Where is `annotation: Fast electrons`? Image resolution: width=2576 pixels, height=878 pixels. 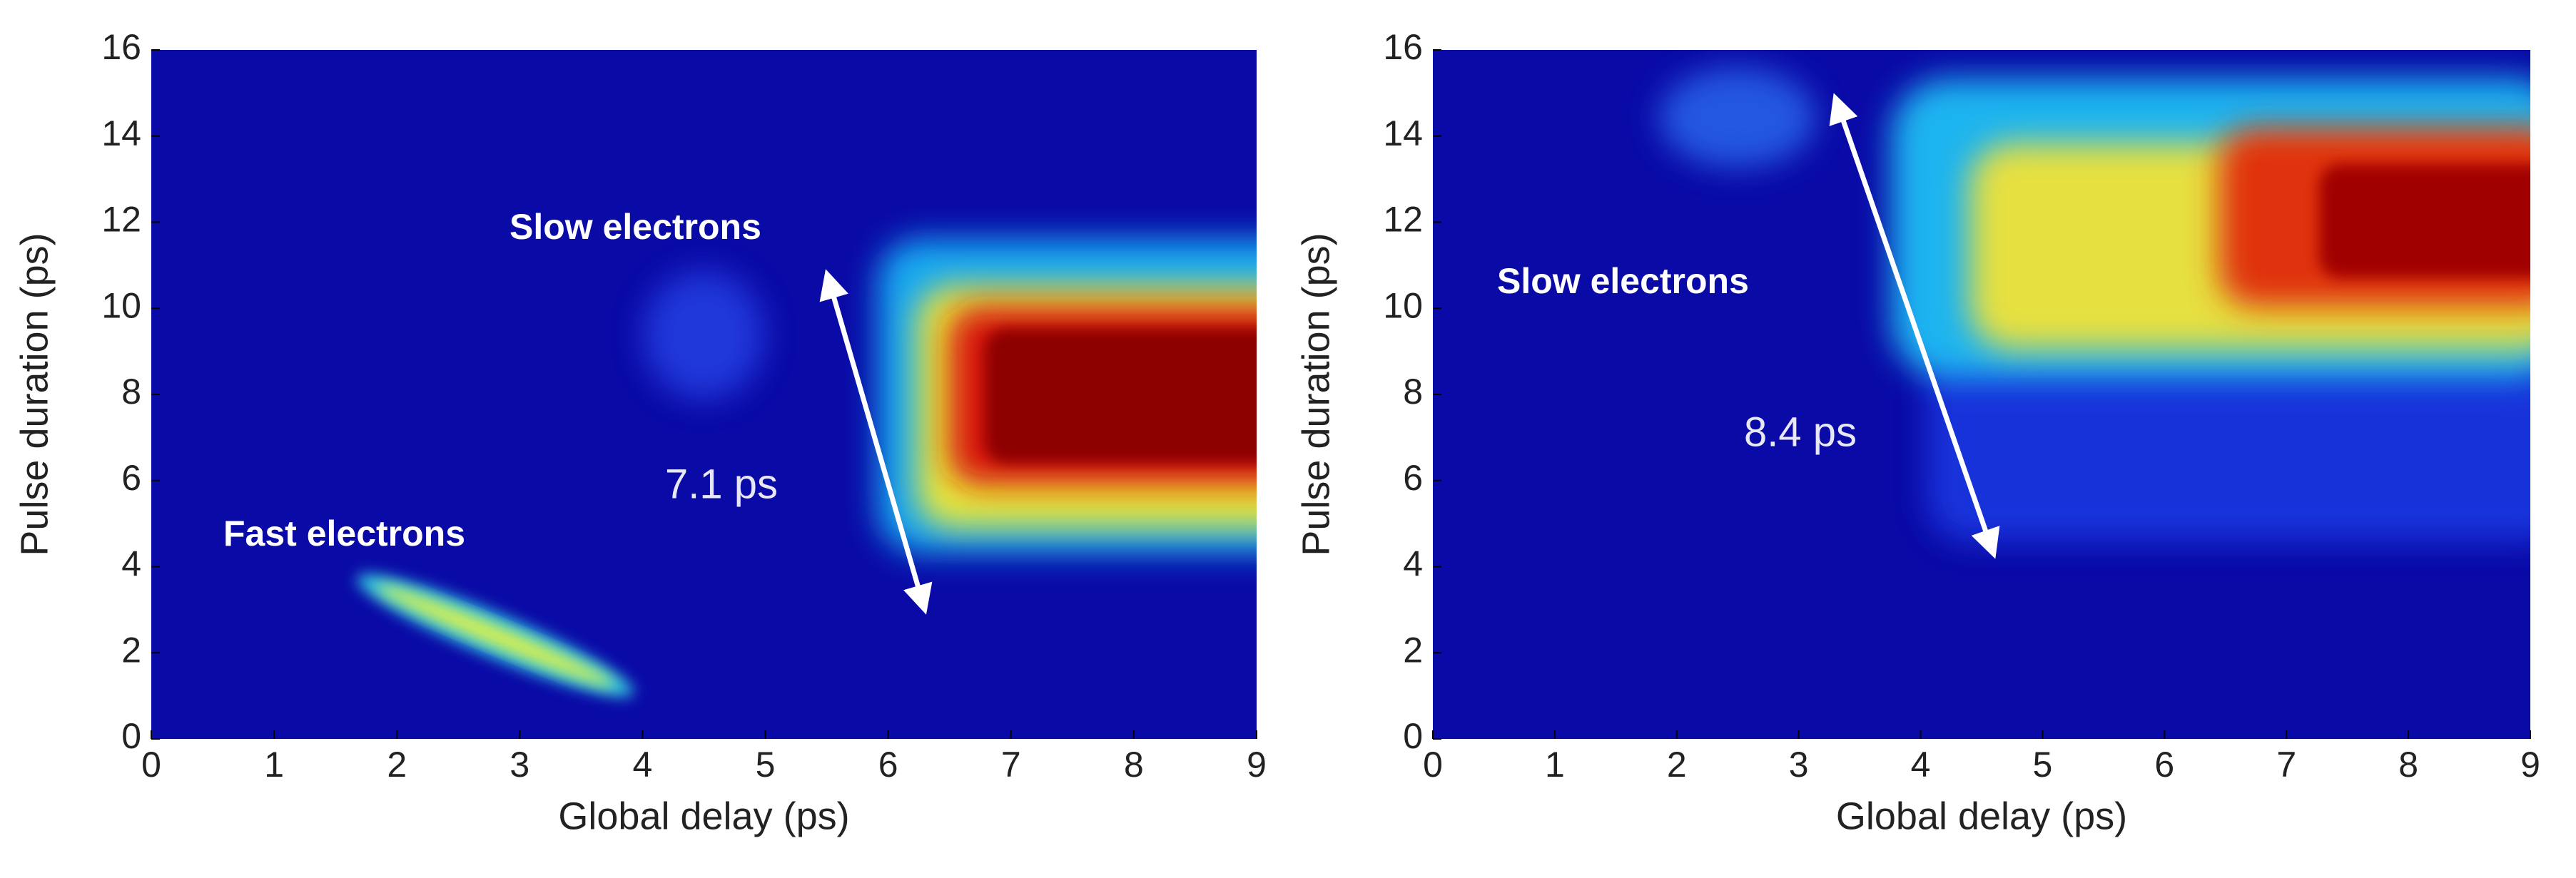
annotation: Fast electrons is located at coordinates (344, 533).